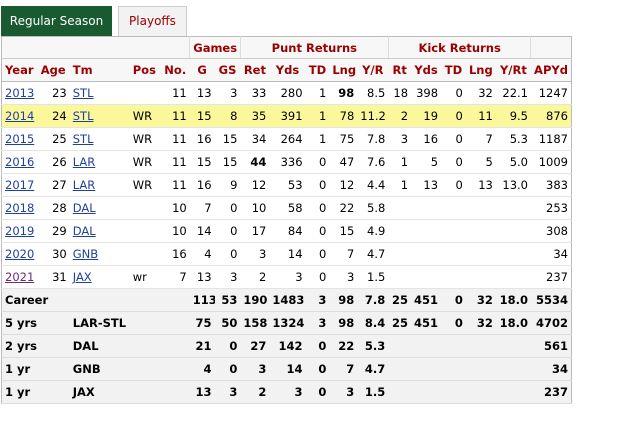 This screenshot has width=644, height=433. What do you see at coordinates (53, 277) in the screenshot?
I see `age-cell: 31` at bounding box center [53, 277].